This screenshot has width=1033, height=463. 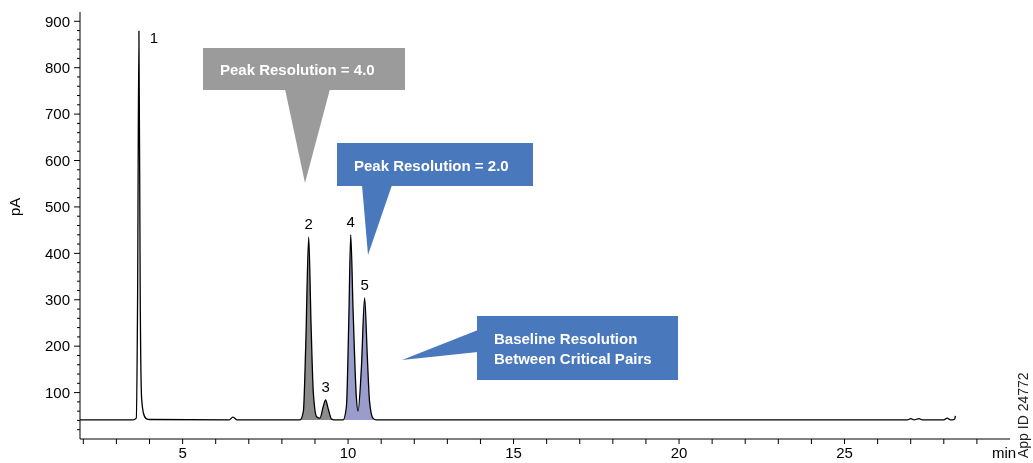 I want to click on y-tick-label: 200, so click(x=57, y=346).